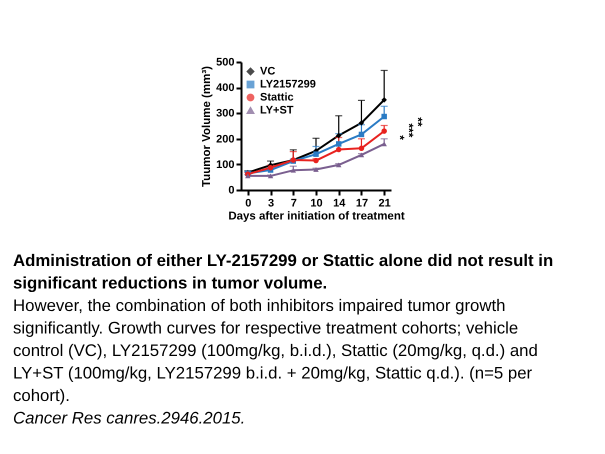 This screenshot has width=605, height=454. I want to click on y-tick-label: 400, so click(225, 88).